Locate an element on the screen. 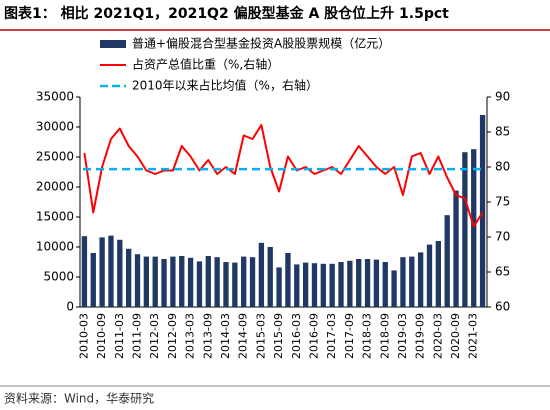  x-tick-label: 2013-09 is located at coordinates (207, 336).